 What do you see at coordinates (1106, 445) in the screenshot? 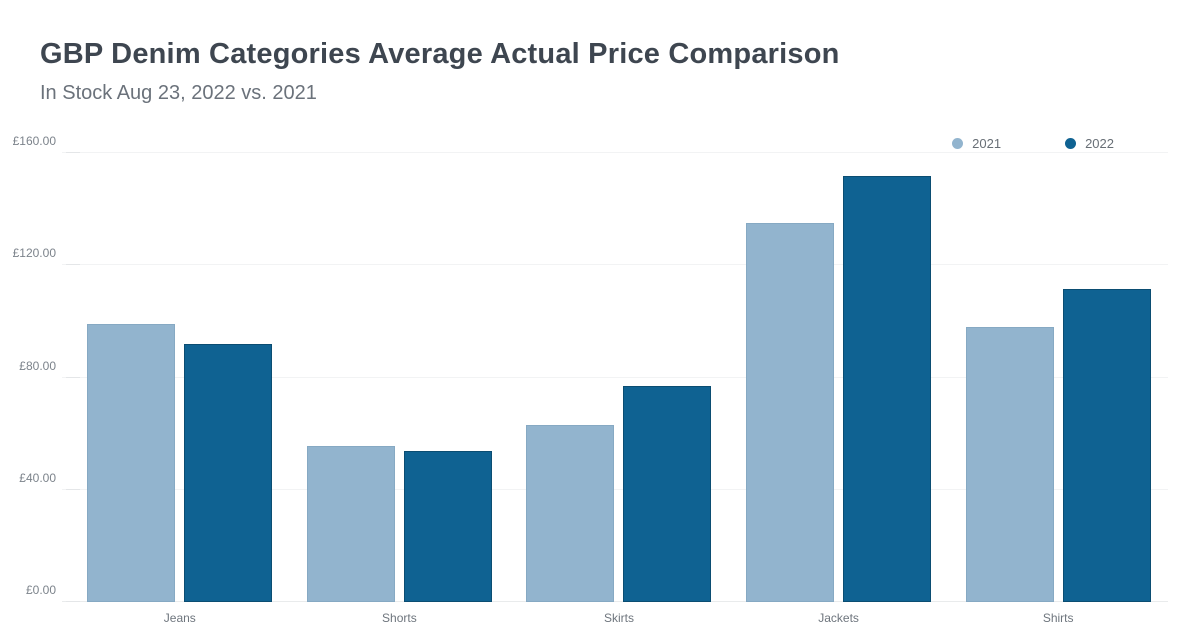
I see `bar-2022-shirts` at bounding box center [1106, 445].